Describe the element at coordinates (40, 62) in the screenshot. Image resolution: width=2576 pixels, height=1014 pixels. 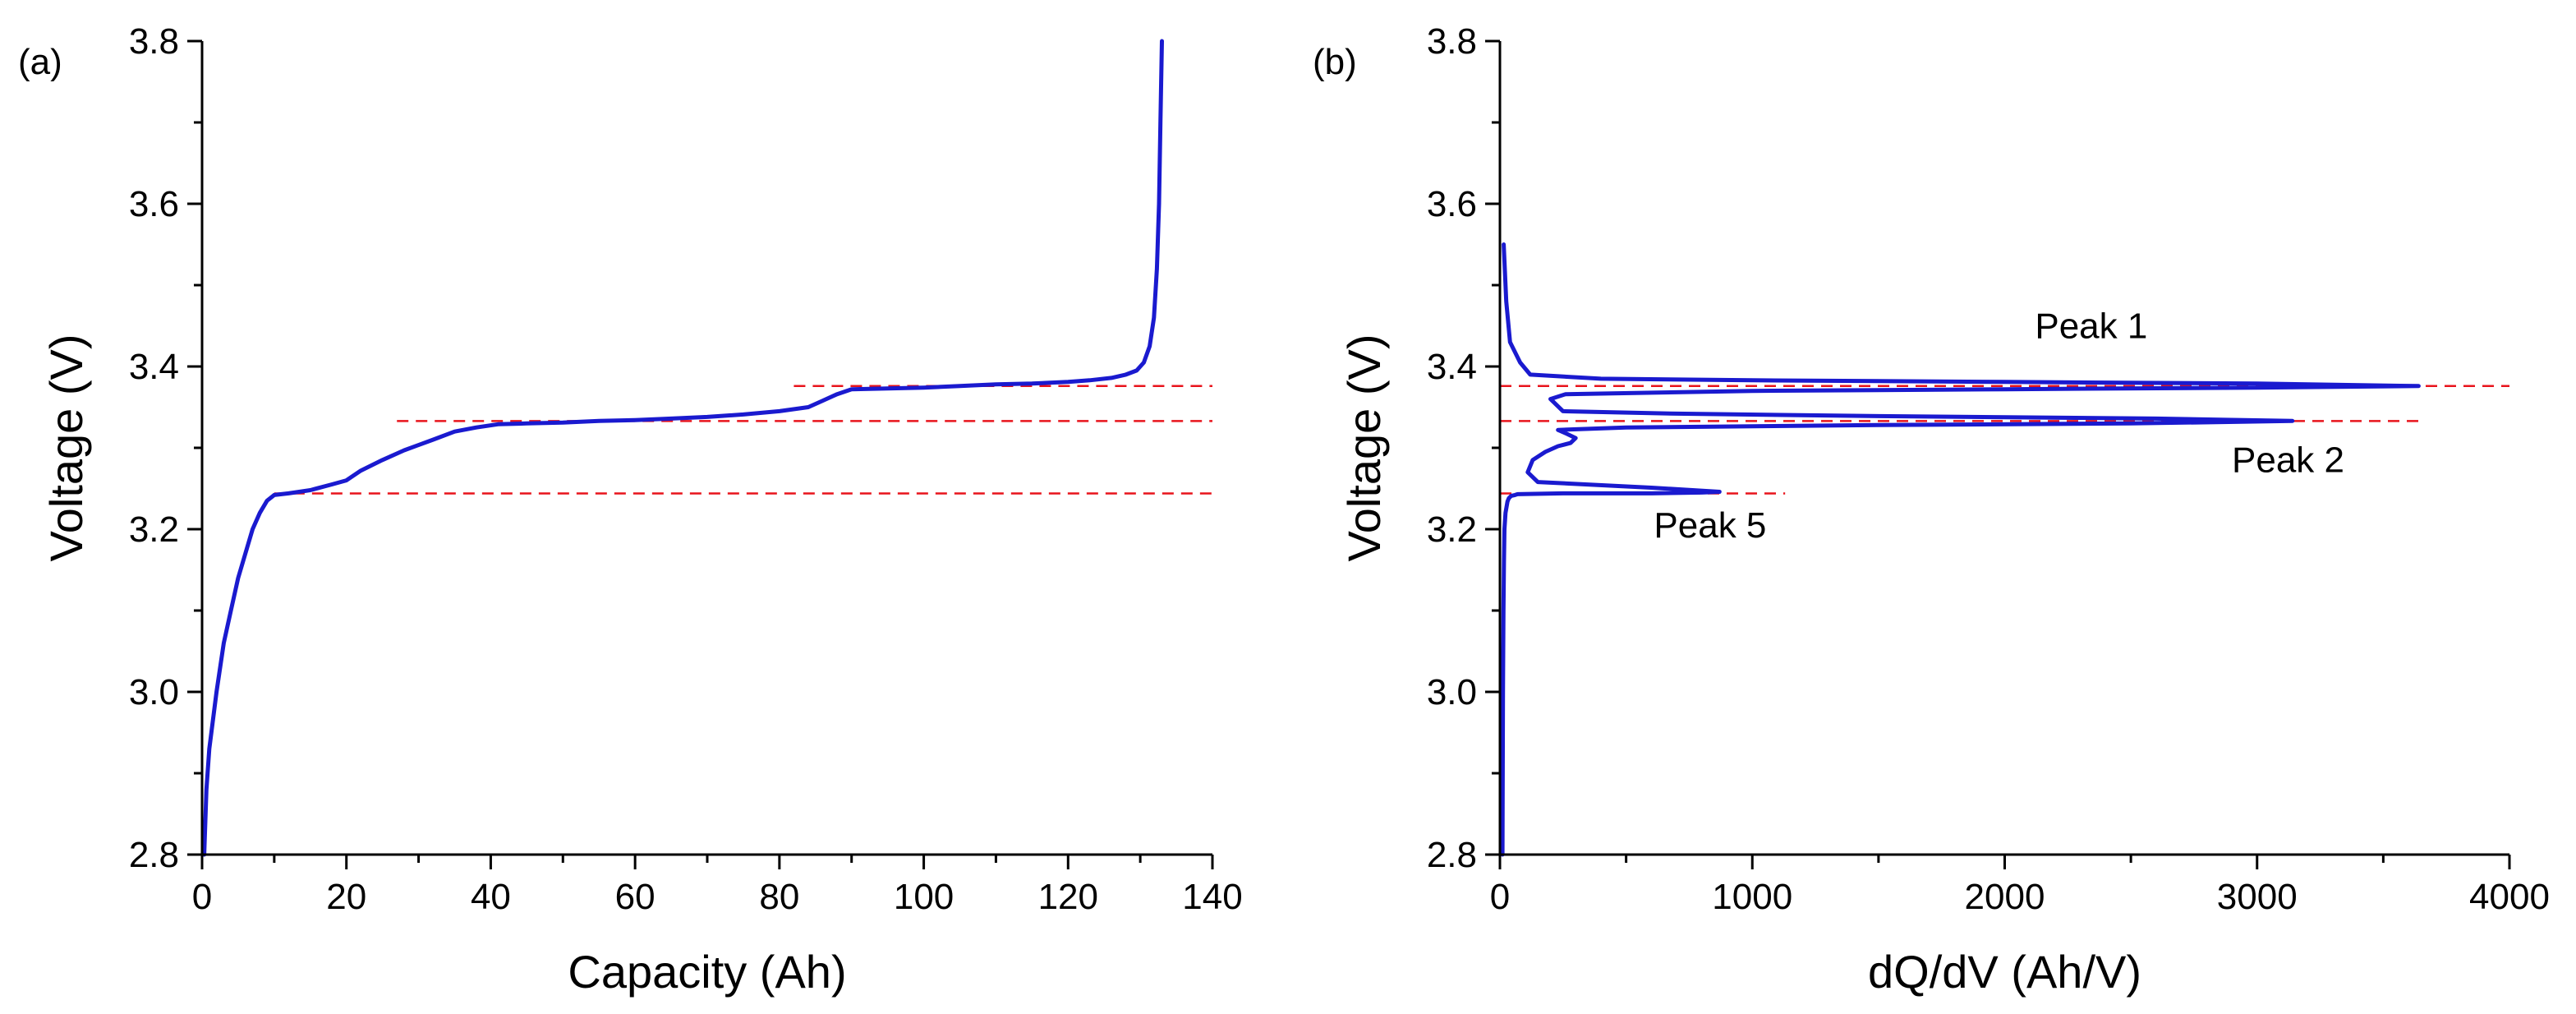
I see `panel-label: (a)` at that location.